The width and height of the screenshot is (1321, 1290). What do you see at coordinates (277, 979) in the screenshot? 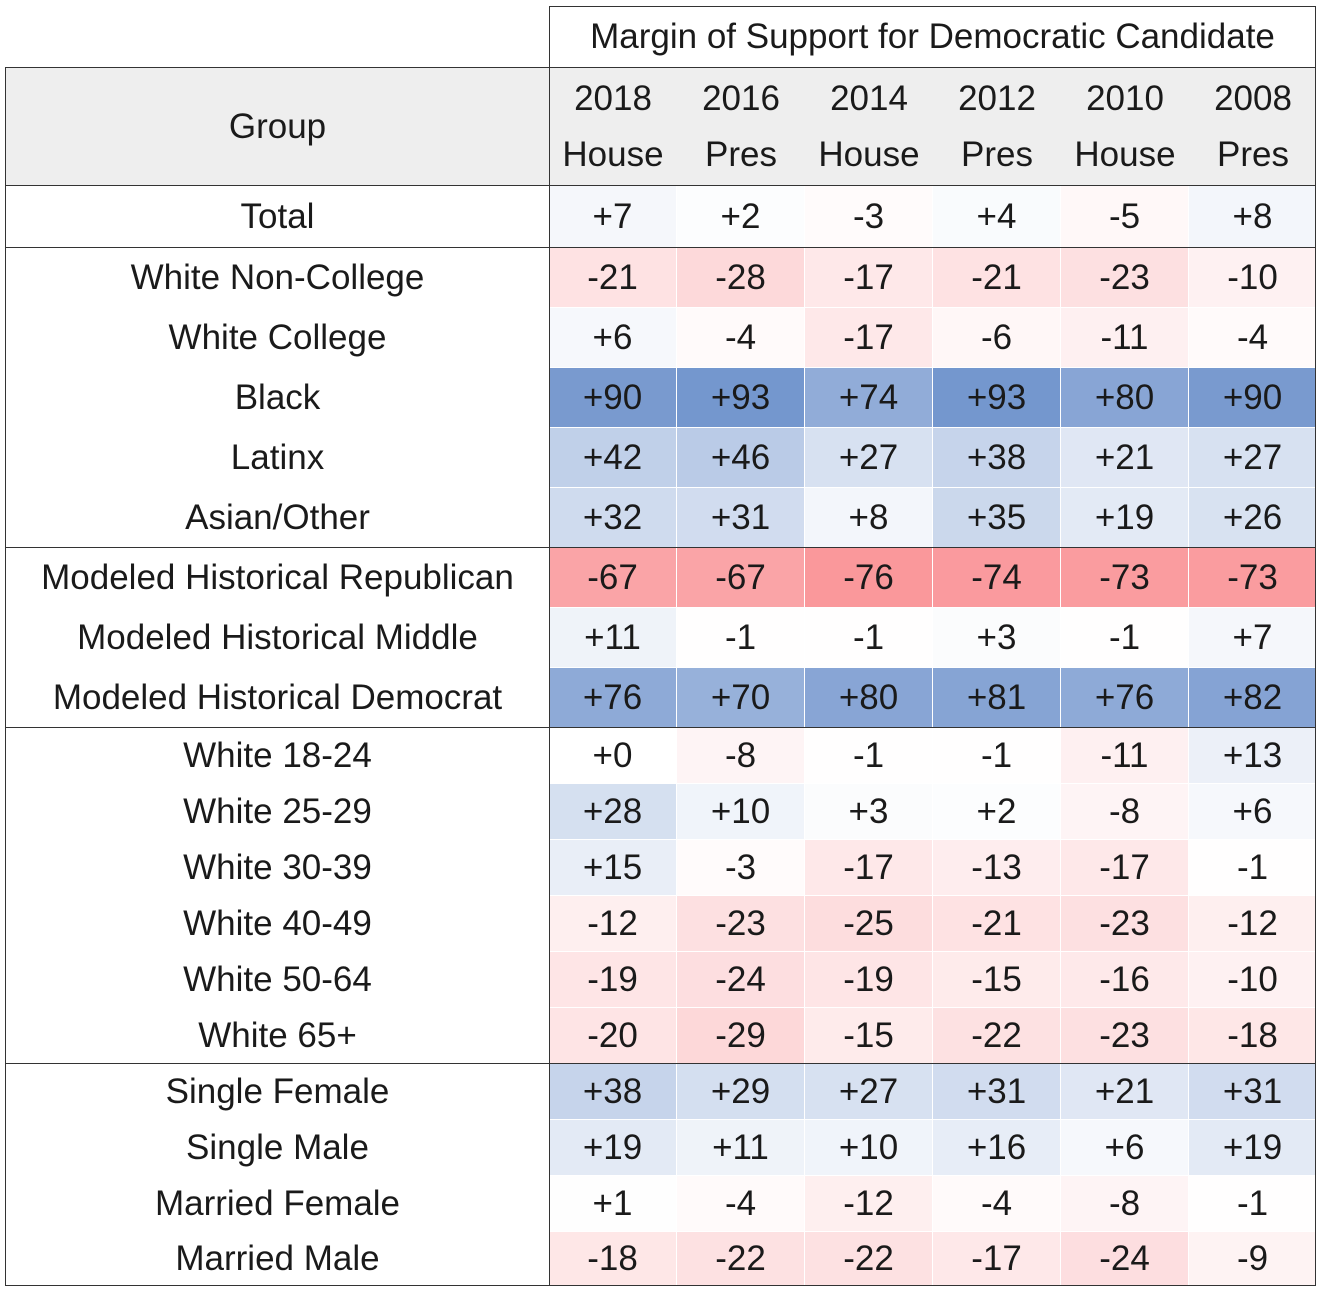
I see `row-label: White 50-64` at bounding box center [277, 979].